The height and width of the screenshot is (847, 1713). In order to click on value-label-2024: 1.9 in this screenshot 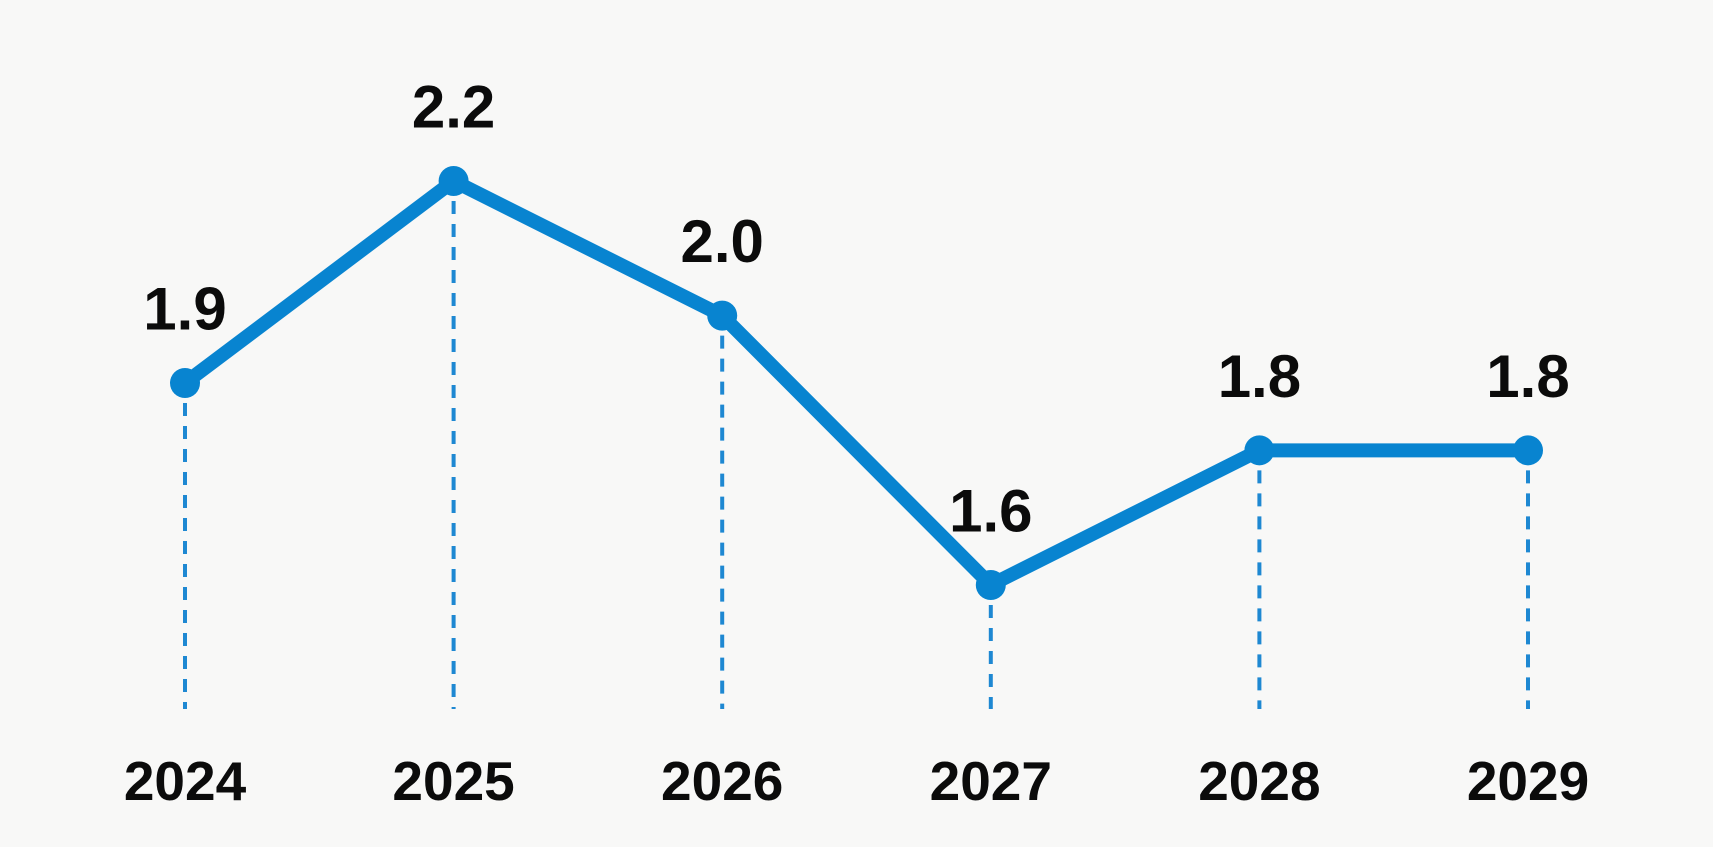, I will do `click(184, 308)`.